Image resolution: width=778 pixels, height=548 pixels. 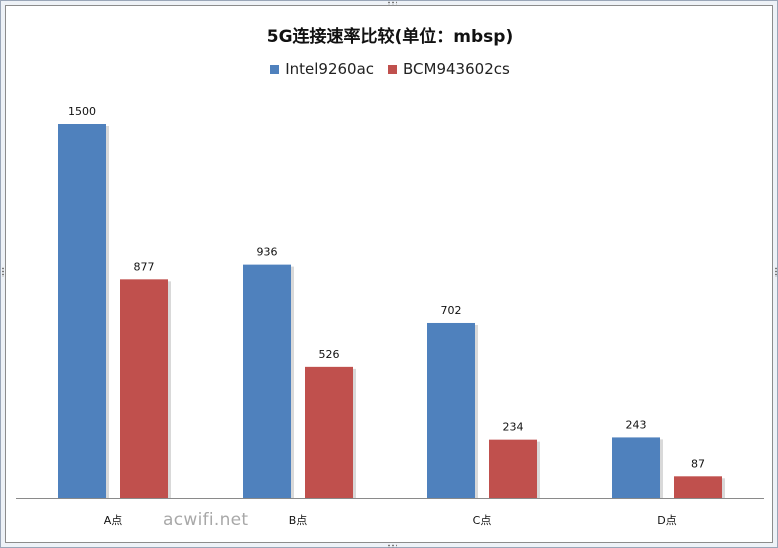 What do you see at coordinates (392, 3) in the screenshot?
I see `resize-handle-top` at bounding box center [392, 3].